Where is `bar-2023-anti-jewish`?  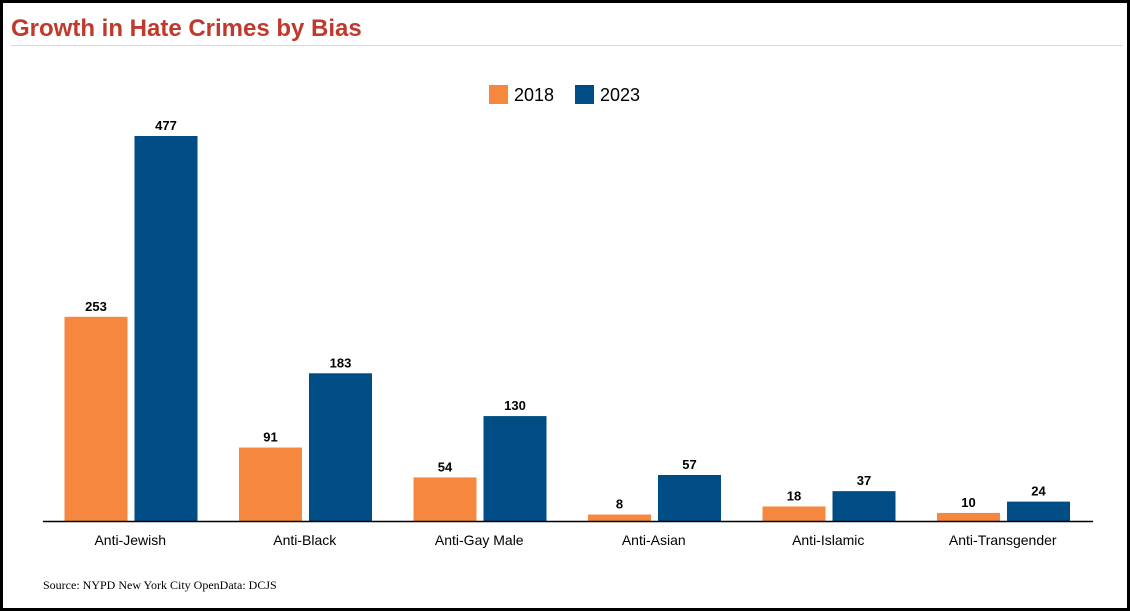
bar-2023-anti-jewish is located at coordinates (166, 328).